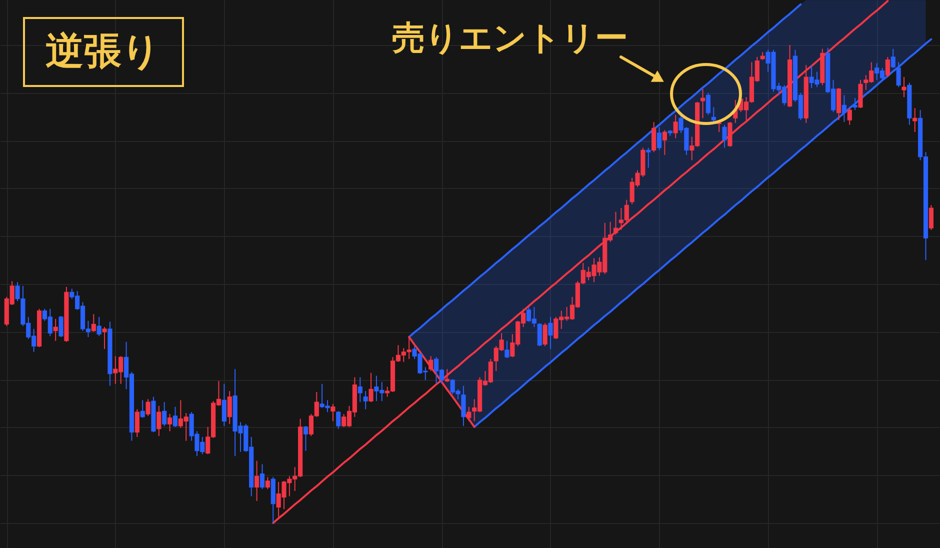 Image resolution: width=940 pixels, height=548 pixels. Describe the element at coordinates (510, 37) in the screenshot. I see `annotation: 売りエントリー` at that location.